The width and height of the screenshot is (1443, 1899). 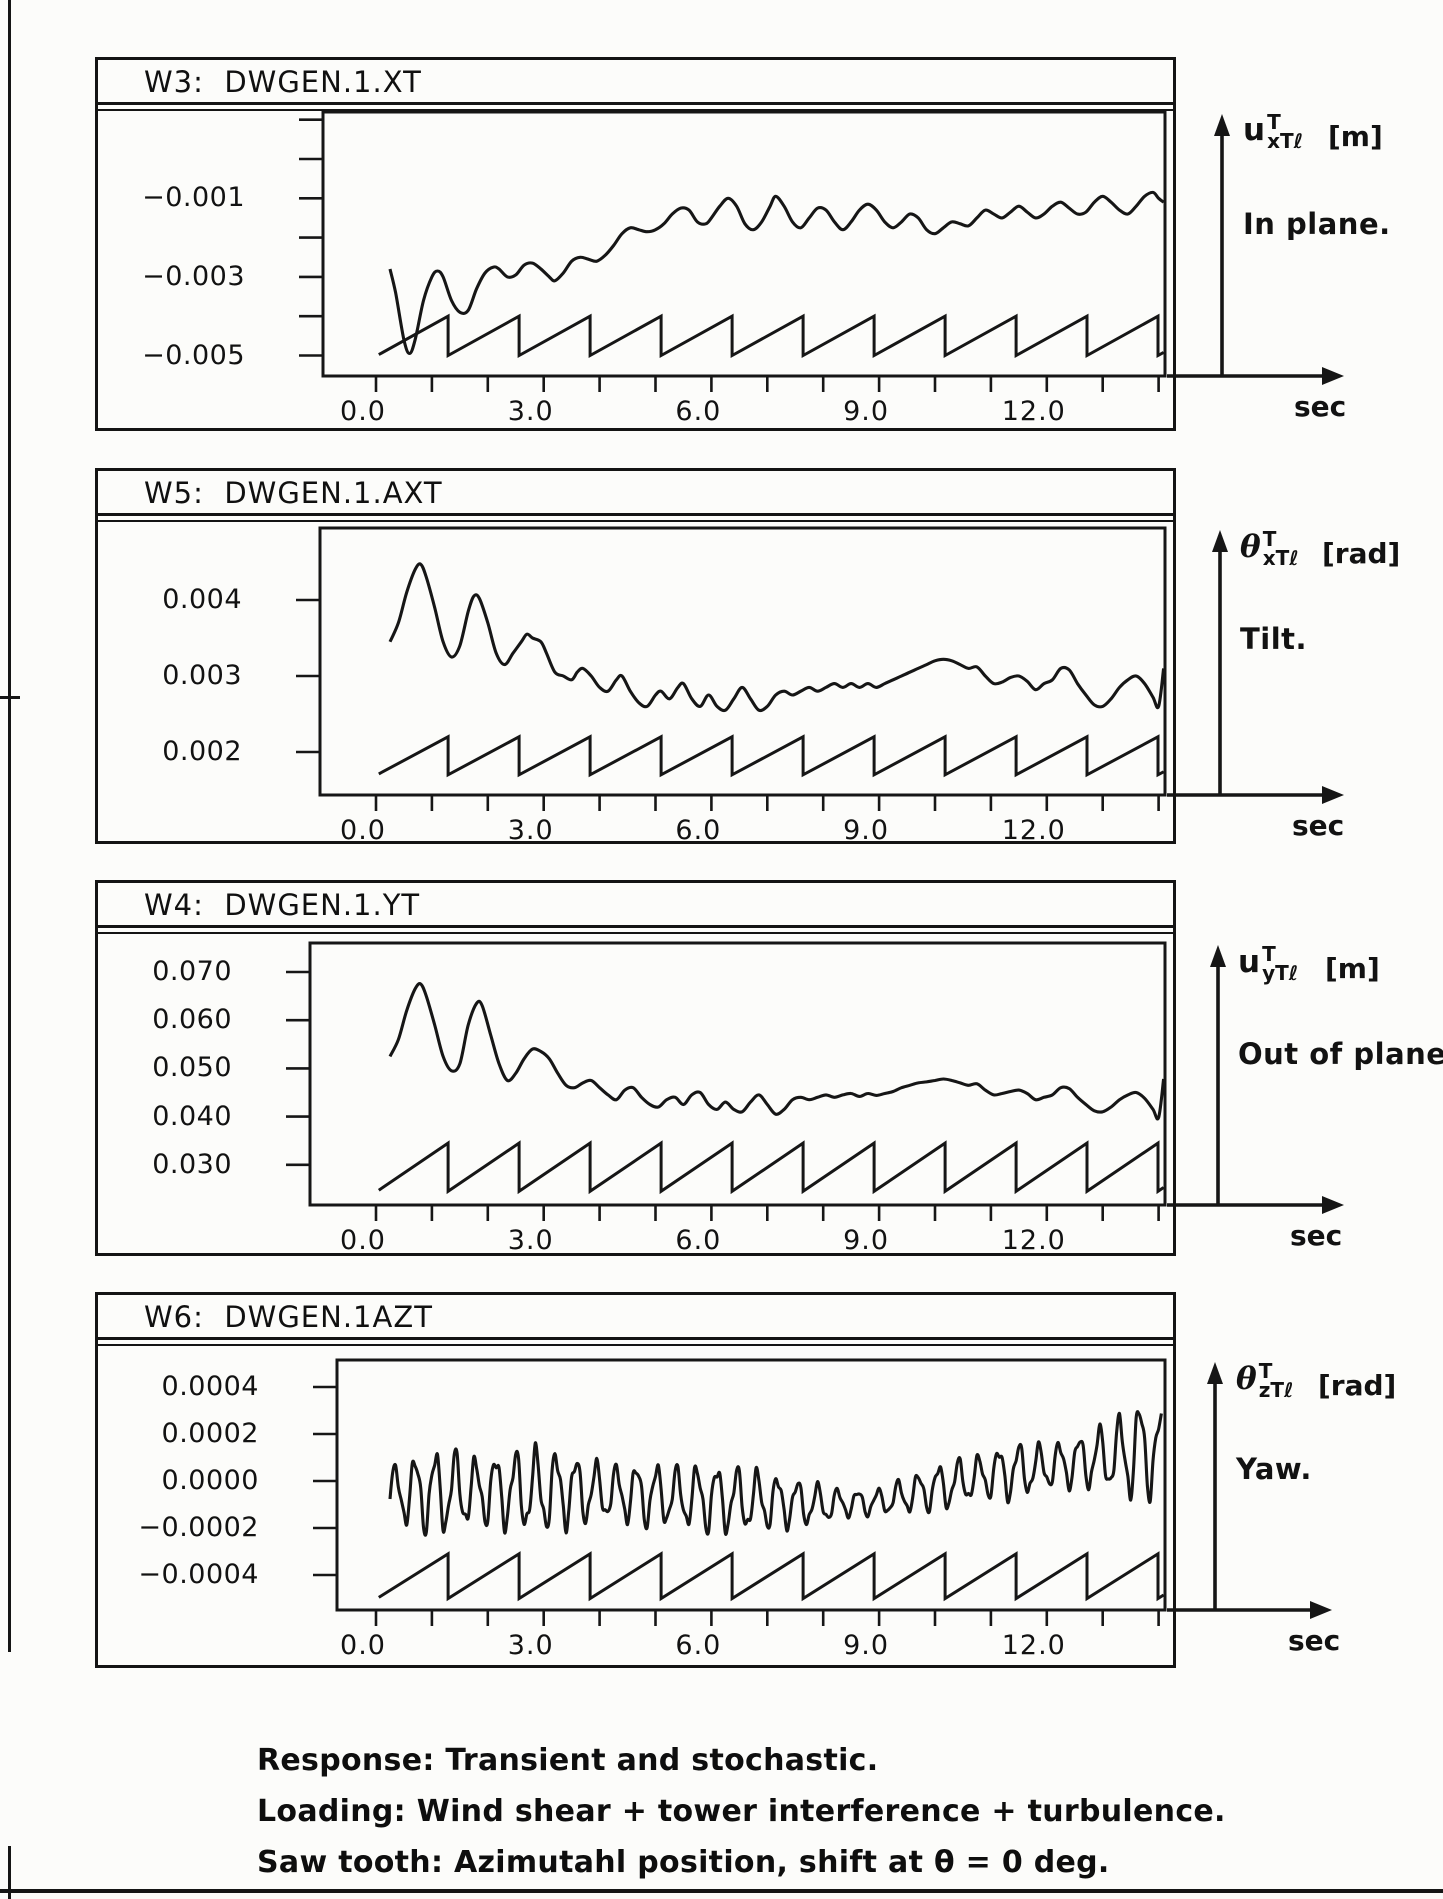 I want to click on y-tick-label: −0.005, so click(x=193, y=355).